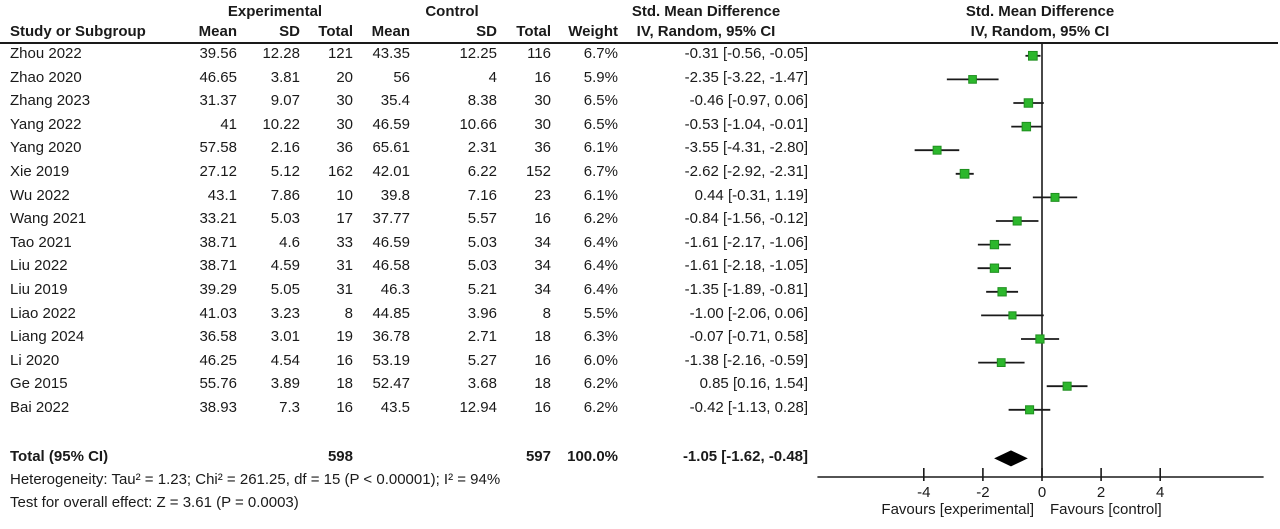 Image resolution: width=1280 pixels, height=529 pixels. What do you see at coordinates (289, 31) in the screenshot?
I see `col-header-exp-sd: SD` at bounding box center [289, 31].